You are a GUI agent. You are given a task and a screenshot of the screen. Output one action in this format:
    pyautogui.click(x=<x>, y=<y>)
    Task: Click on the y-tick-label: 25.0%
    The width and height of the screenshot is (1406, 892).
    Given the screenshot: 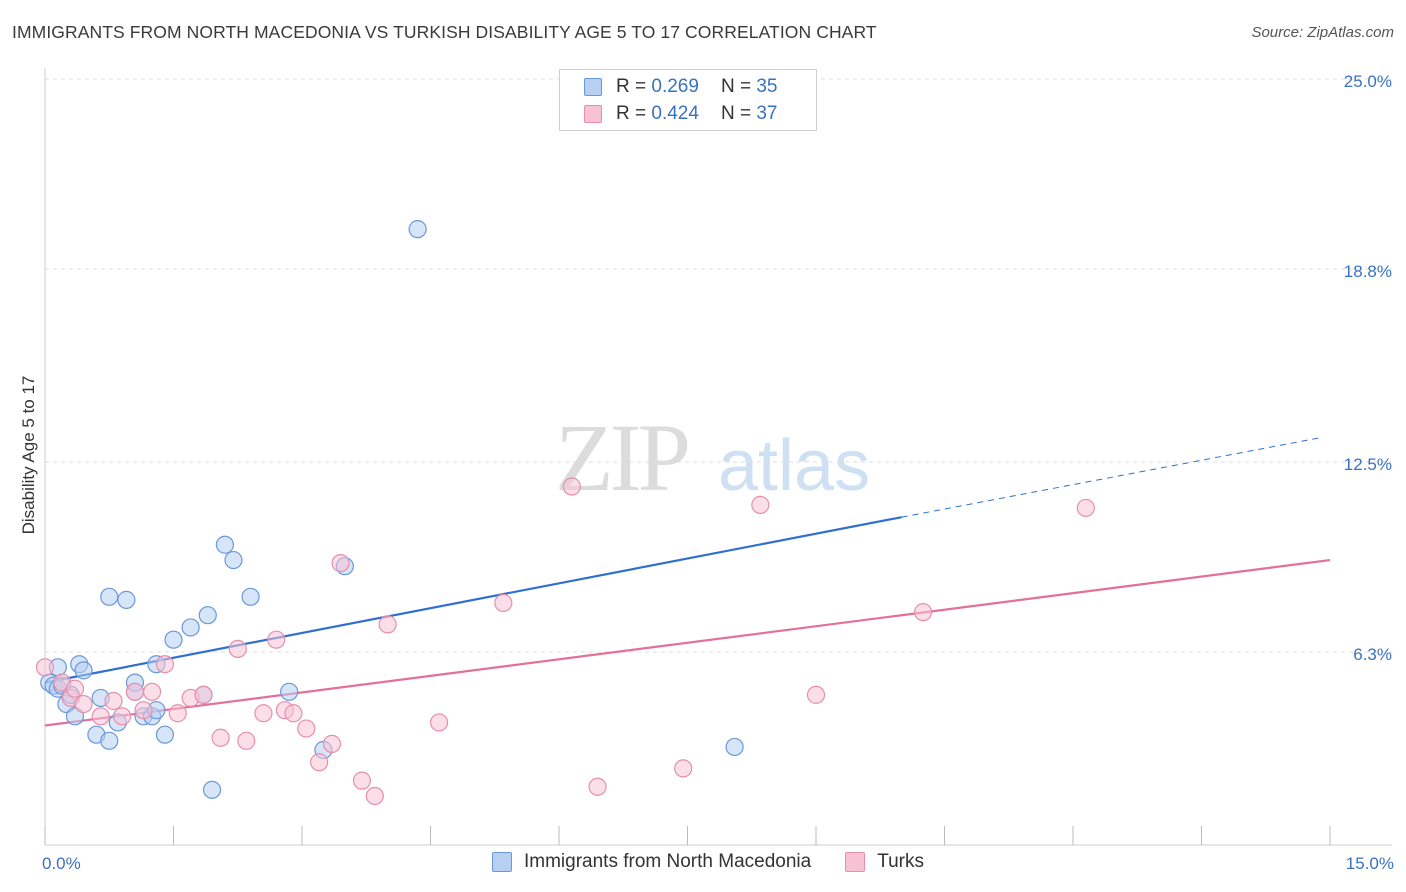 What is the action you would take?
    pyautogui.click(x=1368, y=81)
    